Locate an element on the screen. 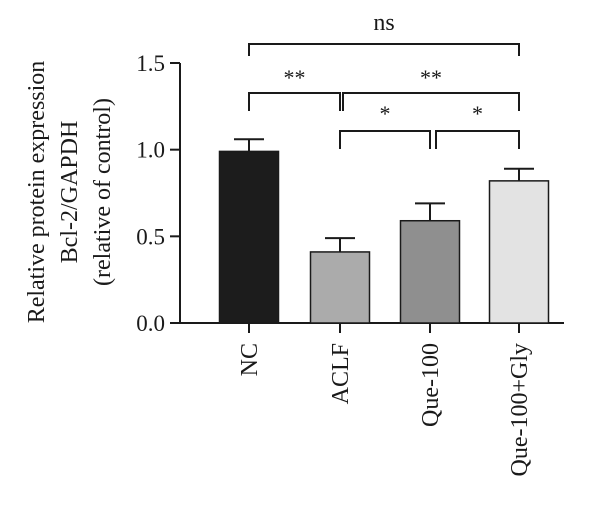  y-tick-label: 1.5 is located at coordinates (150, 63).